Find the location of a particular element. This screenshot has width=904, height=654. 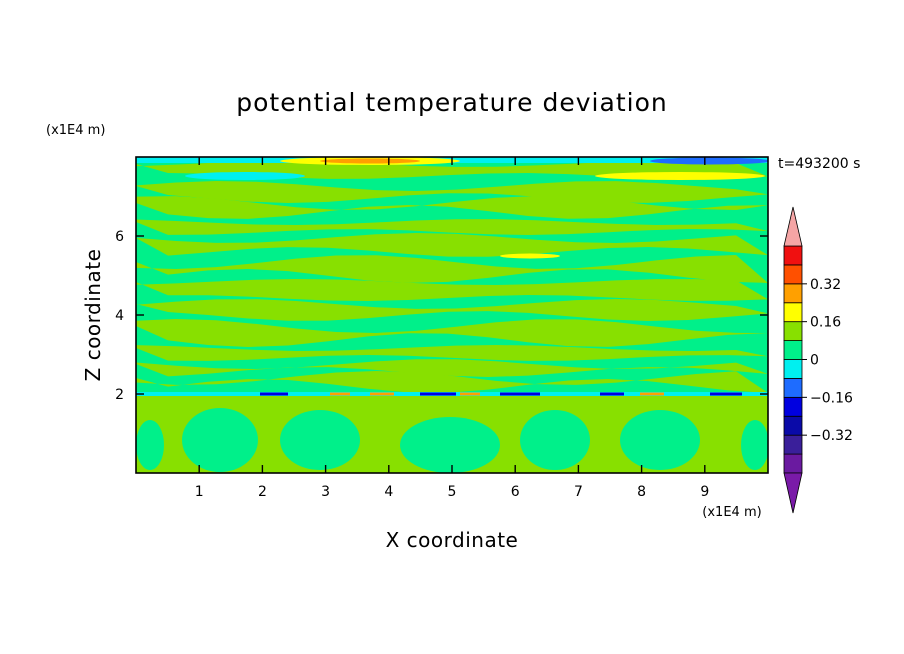

colorbar-tick-label: 0 is located at coordinates (814, 361).